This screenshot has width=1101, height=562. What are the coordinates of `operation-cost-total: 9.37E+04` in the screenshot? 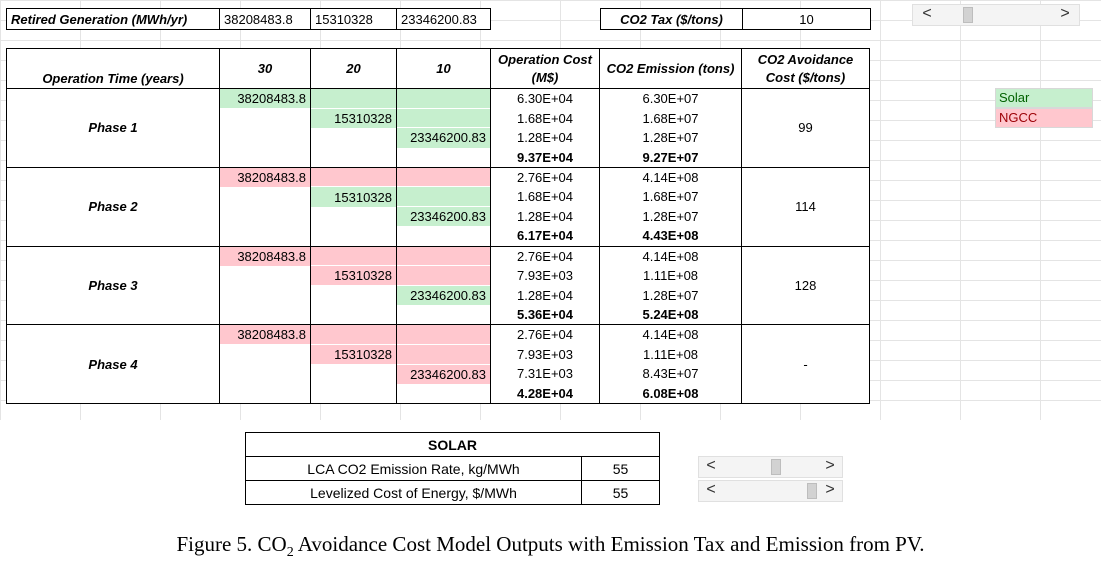 It's located at (545, 157).